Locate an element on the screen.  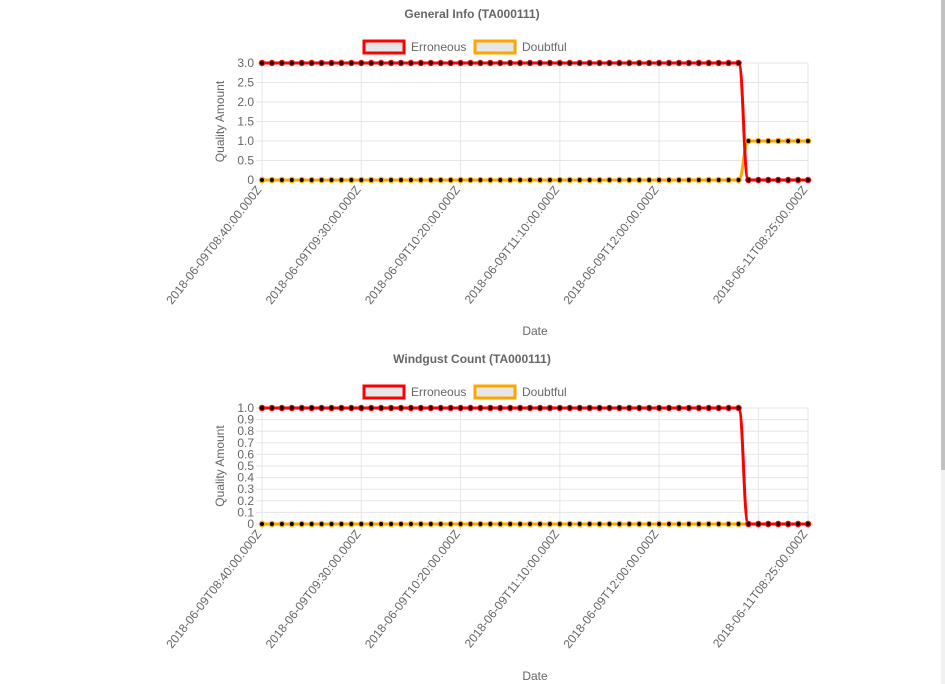
scrollbar-thumb is located at coordinates (943, 235).